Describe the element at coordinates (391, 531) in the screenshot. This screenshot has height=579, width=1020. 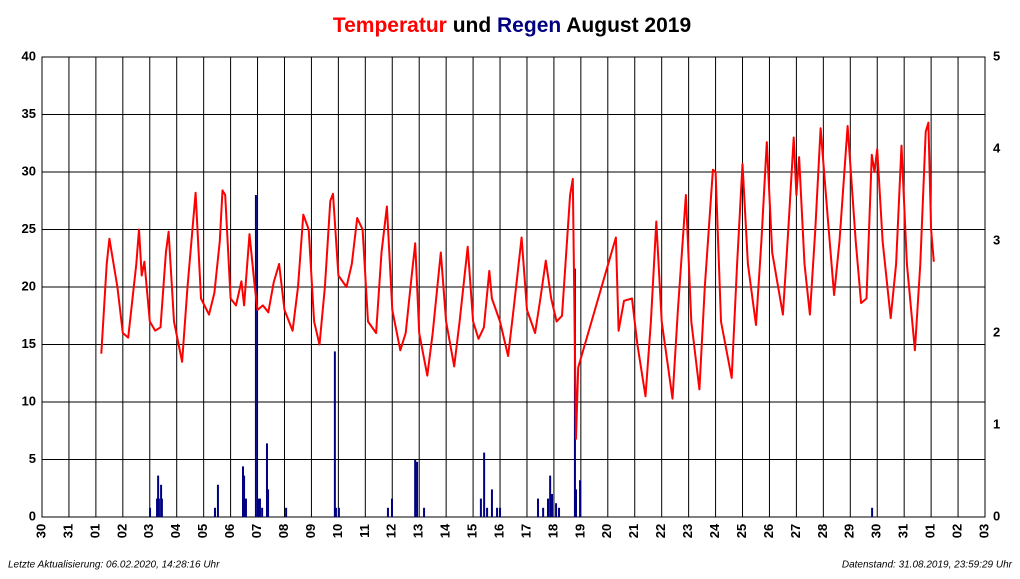
I see `x-tick-label: 12` at that location.